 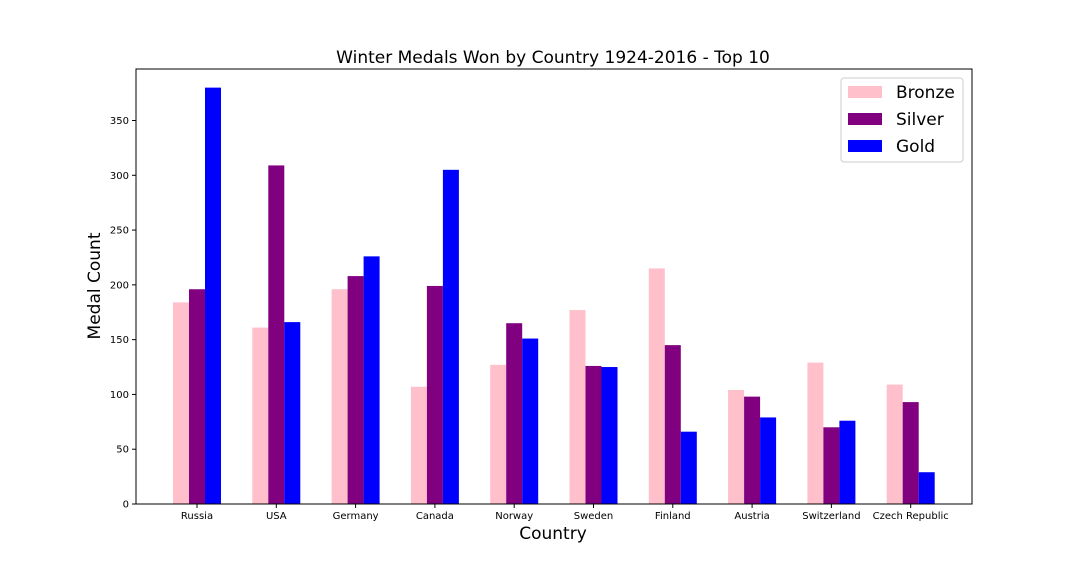 I want to click on bar-bronze-sweden, so click(x=577, y=407).